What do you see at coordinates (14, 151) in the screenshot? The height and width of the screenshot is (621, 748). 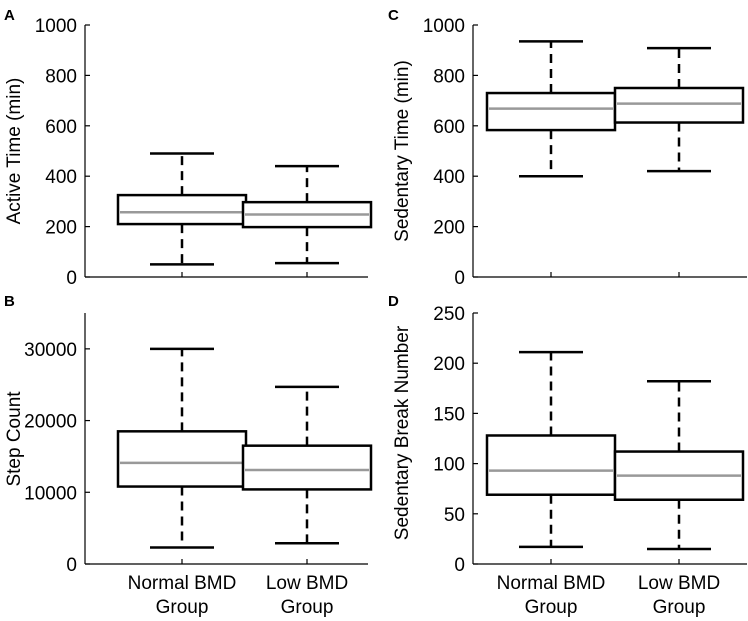 I see `y-axis-label-a: Active Time (min)` at bounding box center [14, 151].